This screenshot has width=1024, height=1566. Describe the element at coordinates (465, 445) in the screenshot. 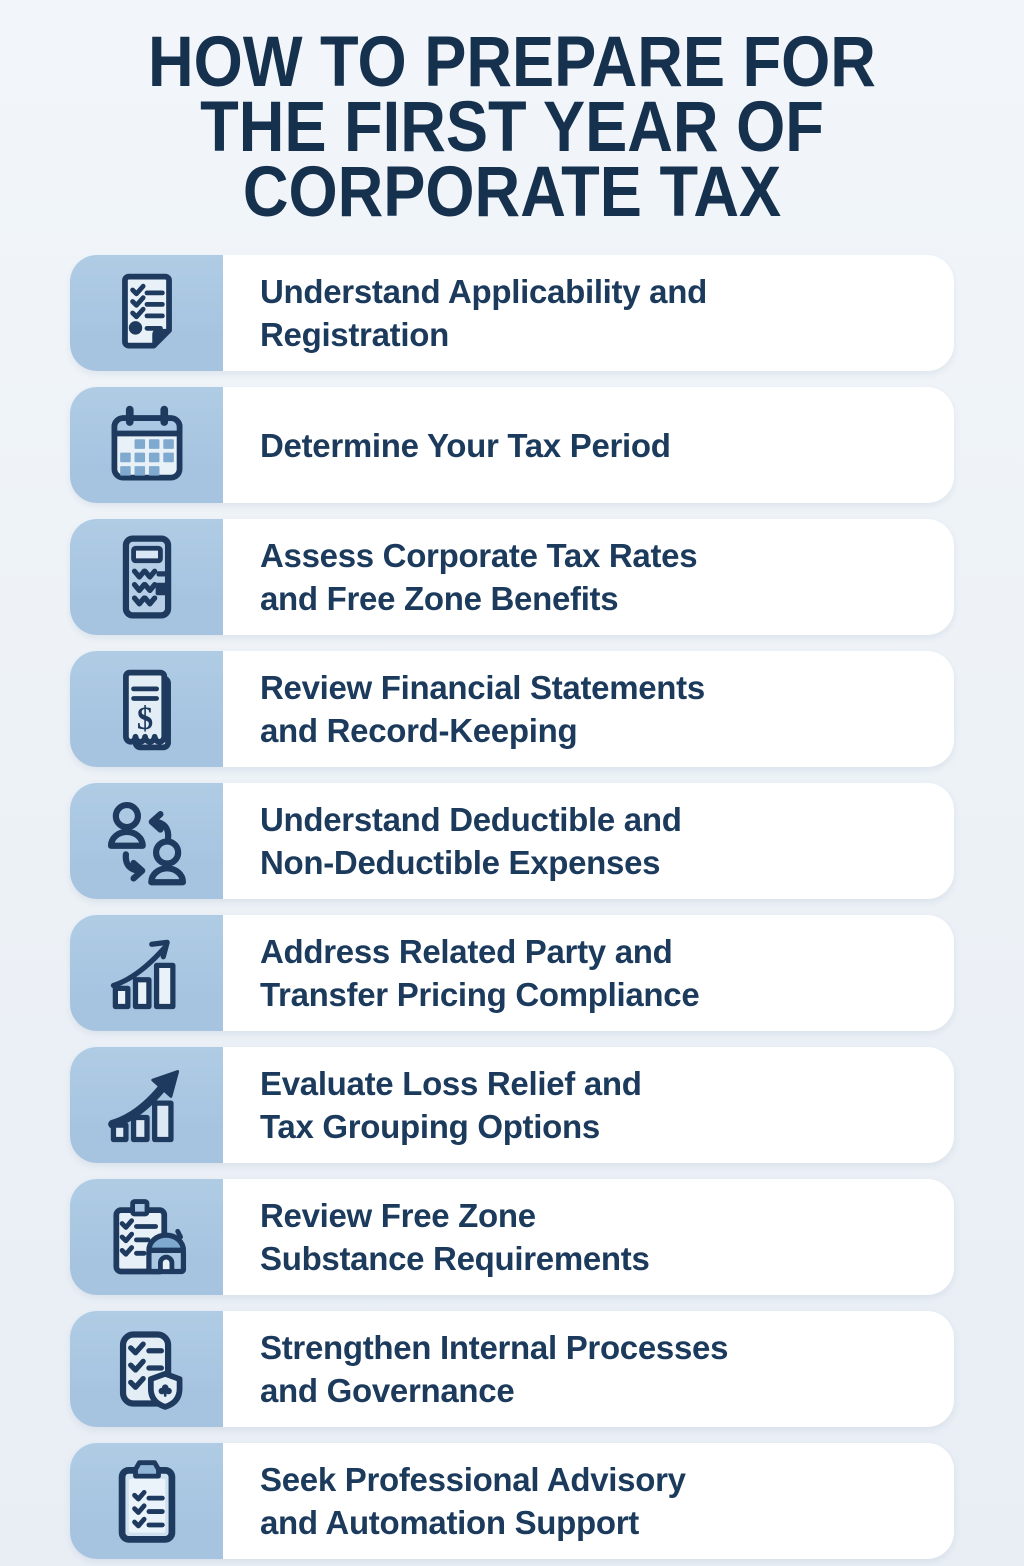

I see `step-label: Determine Your Tax Period` at that location.